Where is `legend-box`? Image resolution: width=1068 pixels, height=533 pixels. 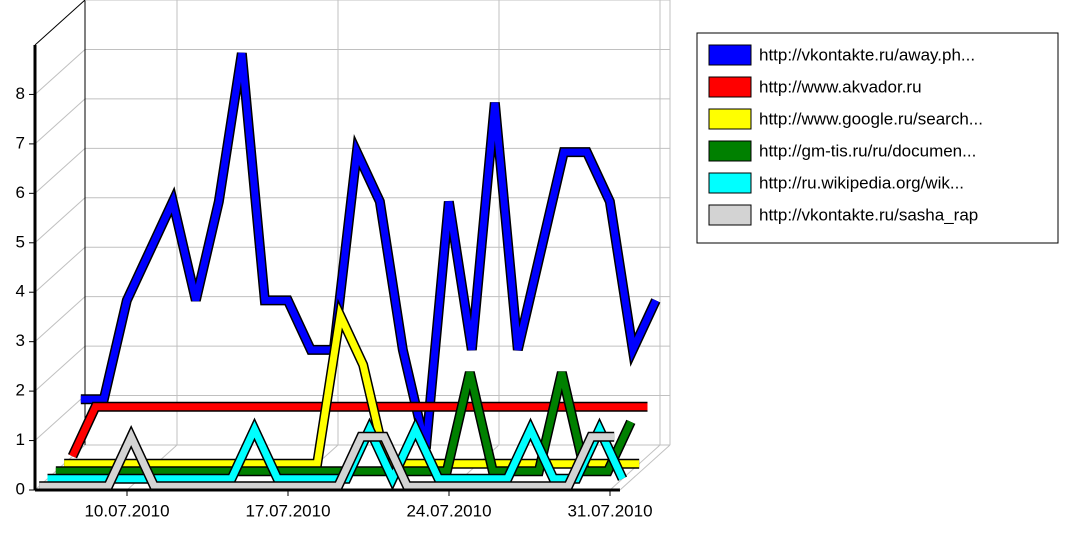
legend-box is located at coordinates (877, 138).